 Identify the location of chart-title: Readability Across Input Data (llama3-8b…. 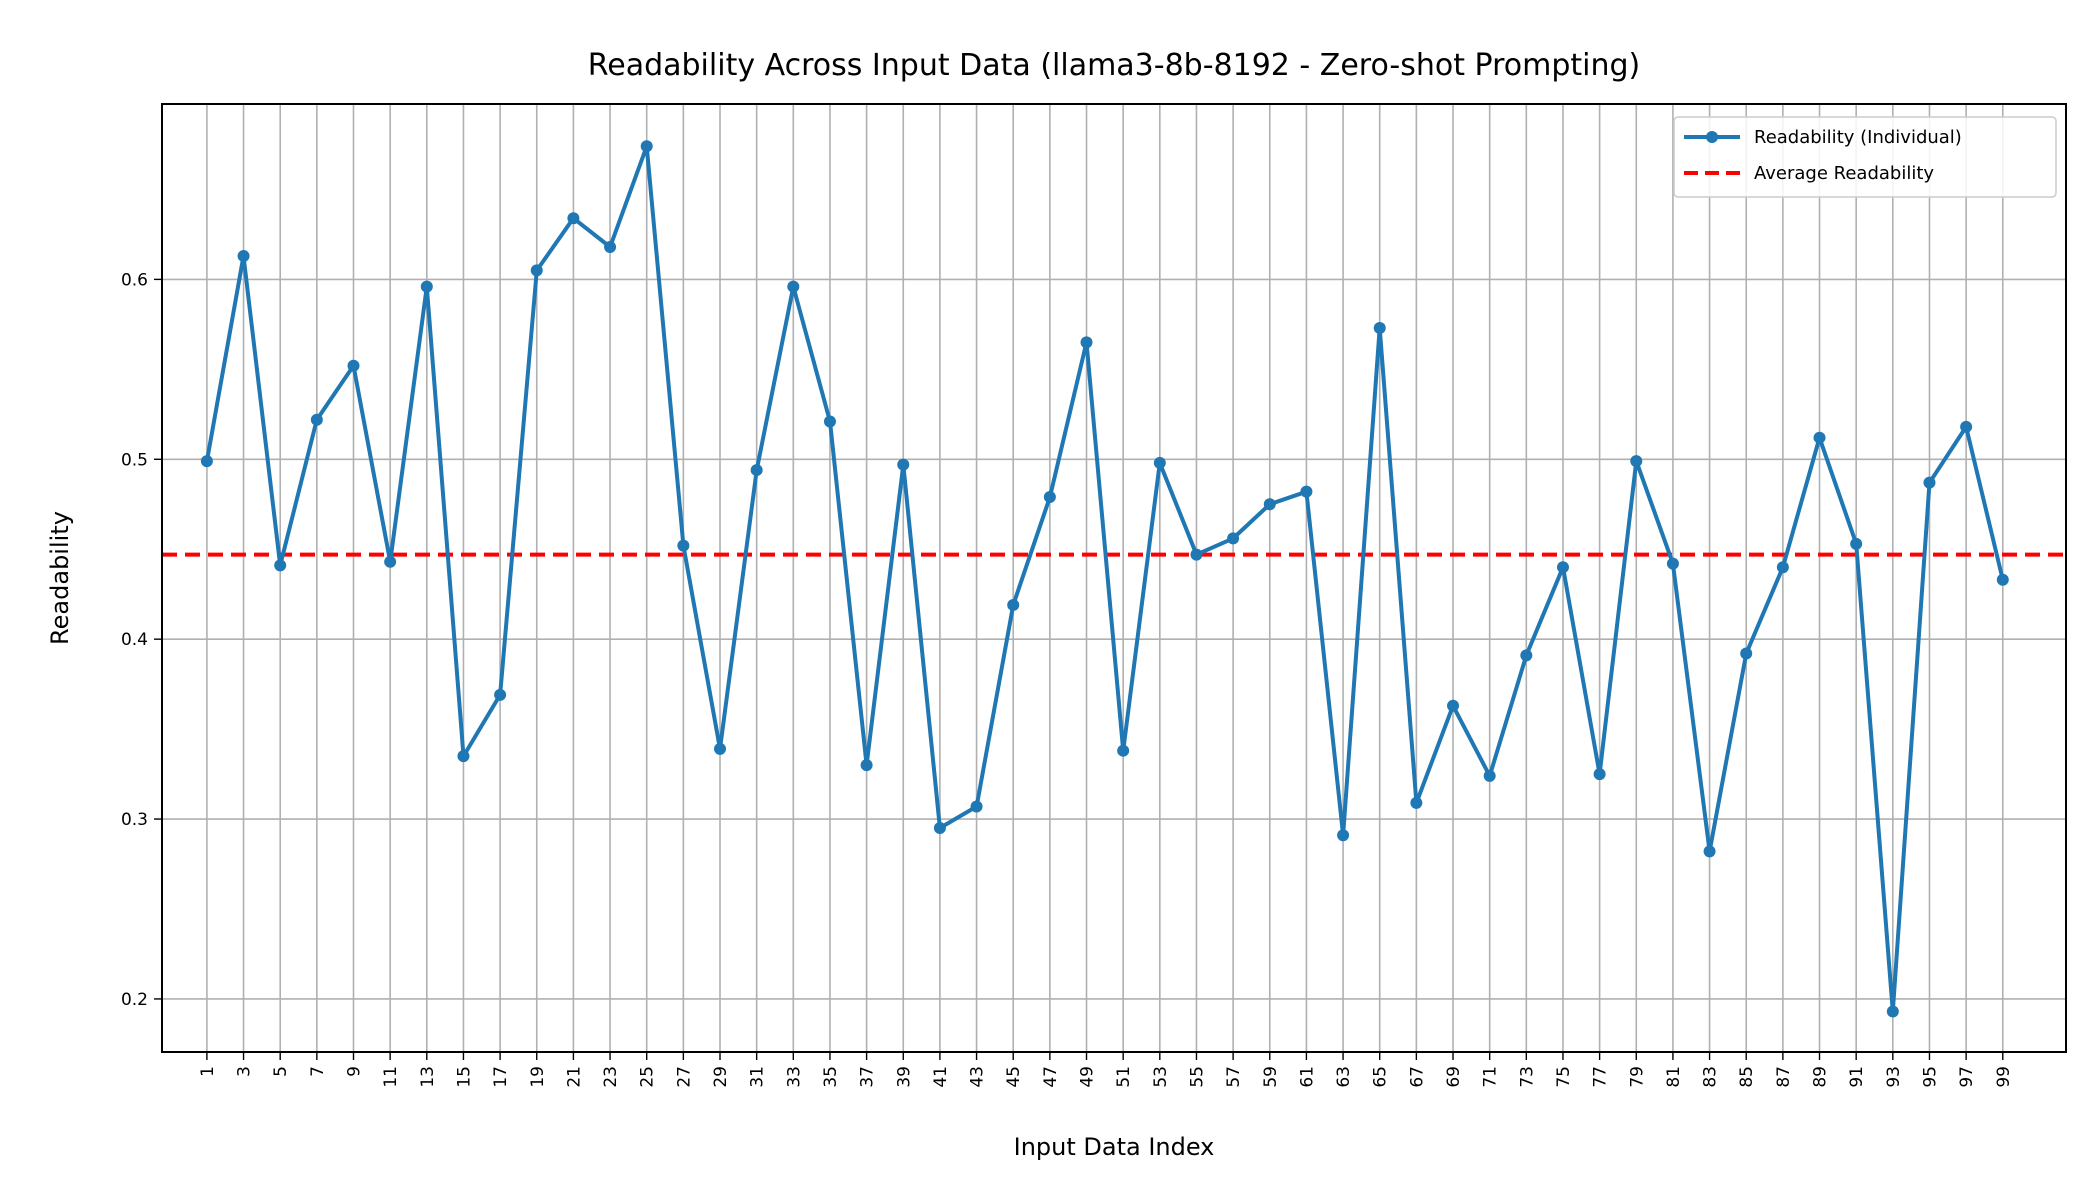
(1114, 65).